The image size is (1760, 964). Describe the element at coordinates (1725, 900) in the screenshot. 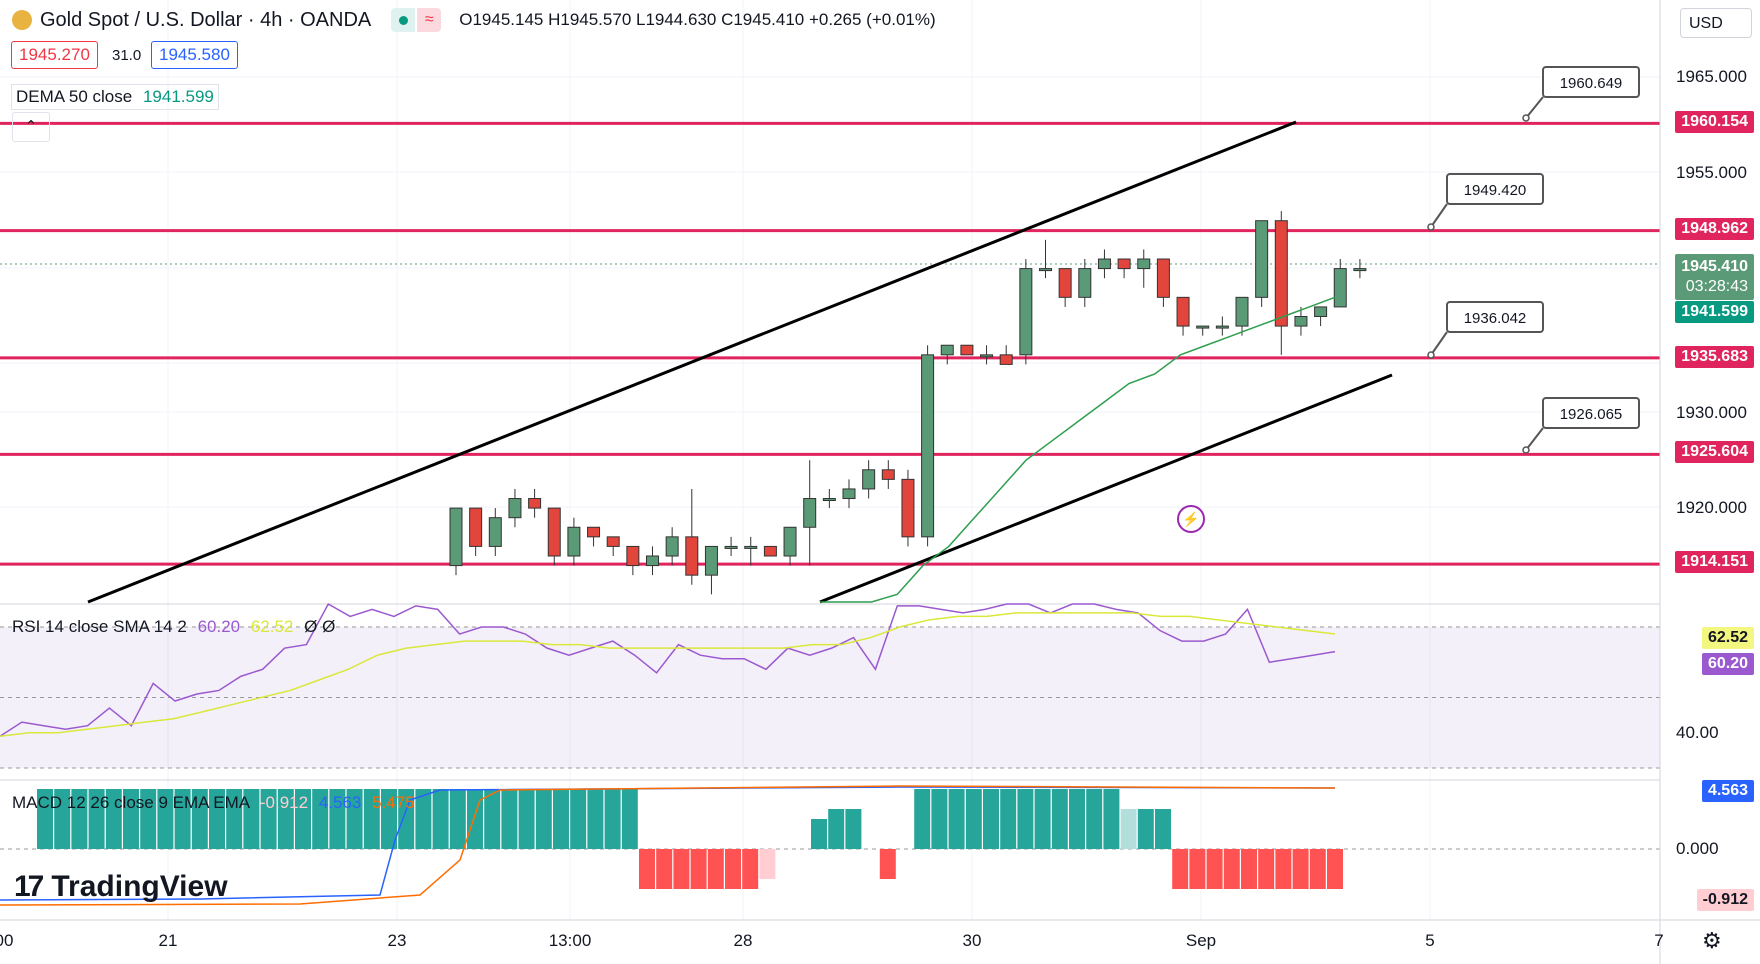

I see `macd-hist-label: -0.912` at that location.